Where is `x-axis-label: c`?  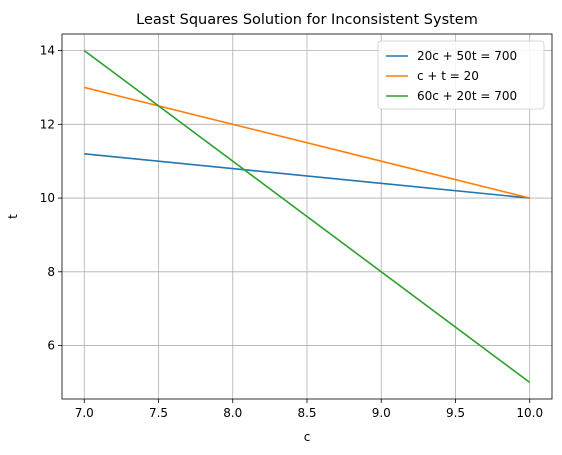
x-axis-label: c is located at coordinates (307, 437).